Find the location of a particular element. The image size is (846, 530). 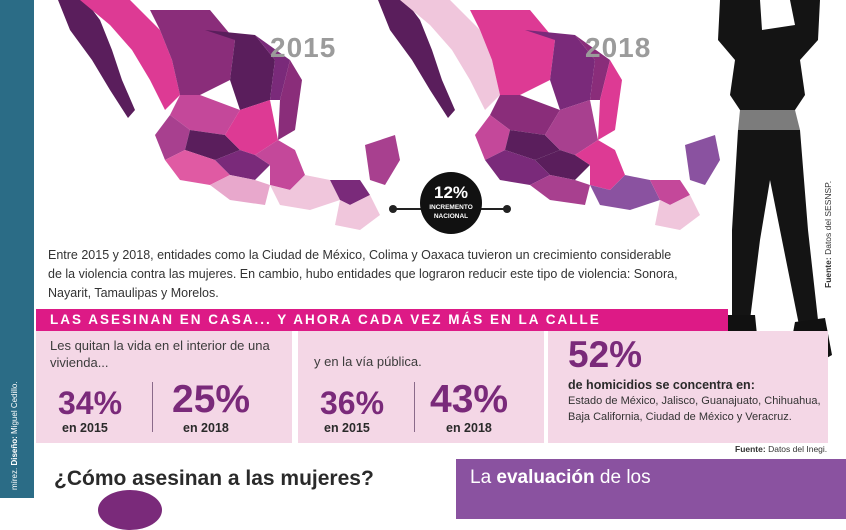

credit-prefix: mírez. is located at coordinates (14, 478).